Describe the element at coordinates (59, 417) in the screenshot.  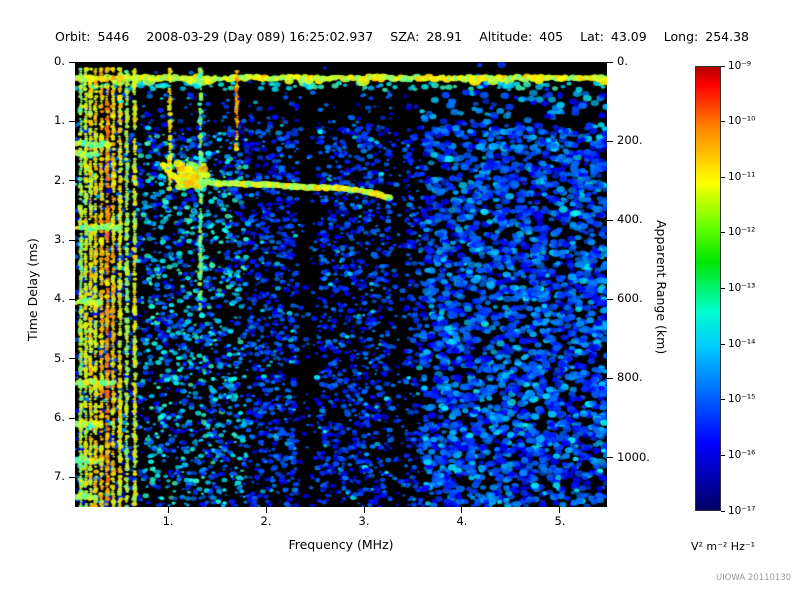
I see `y-tick-label: 6.` at that location.